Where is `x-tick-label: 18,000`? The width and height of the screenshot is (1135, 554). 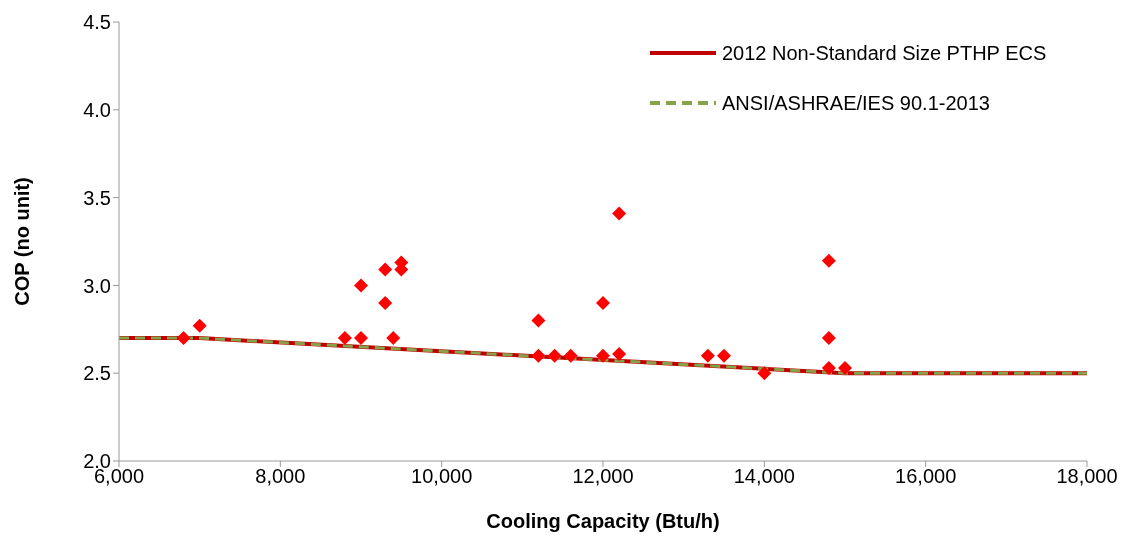
x-tick-label: 18,000 is located at coordinates (1087, 476).